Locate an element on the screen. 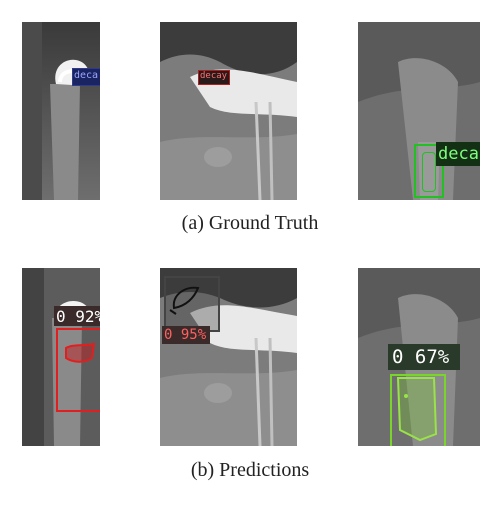  gt-label-2: decay is located at coordinates (214, 76).